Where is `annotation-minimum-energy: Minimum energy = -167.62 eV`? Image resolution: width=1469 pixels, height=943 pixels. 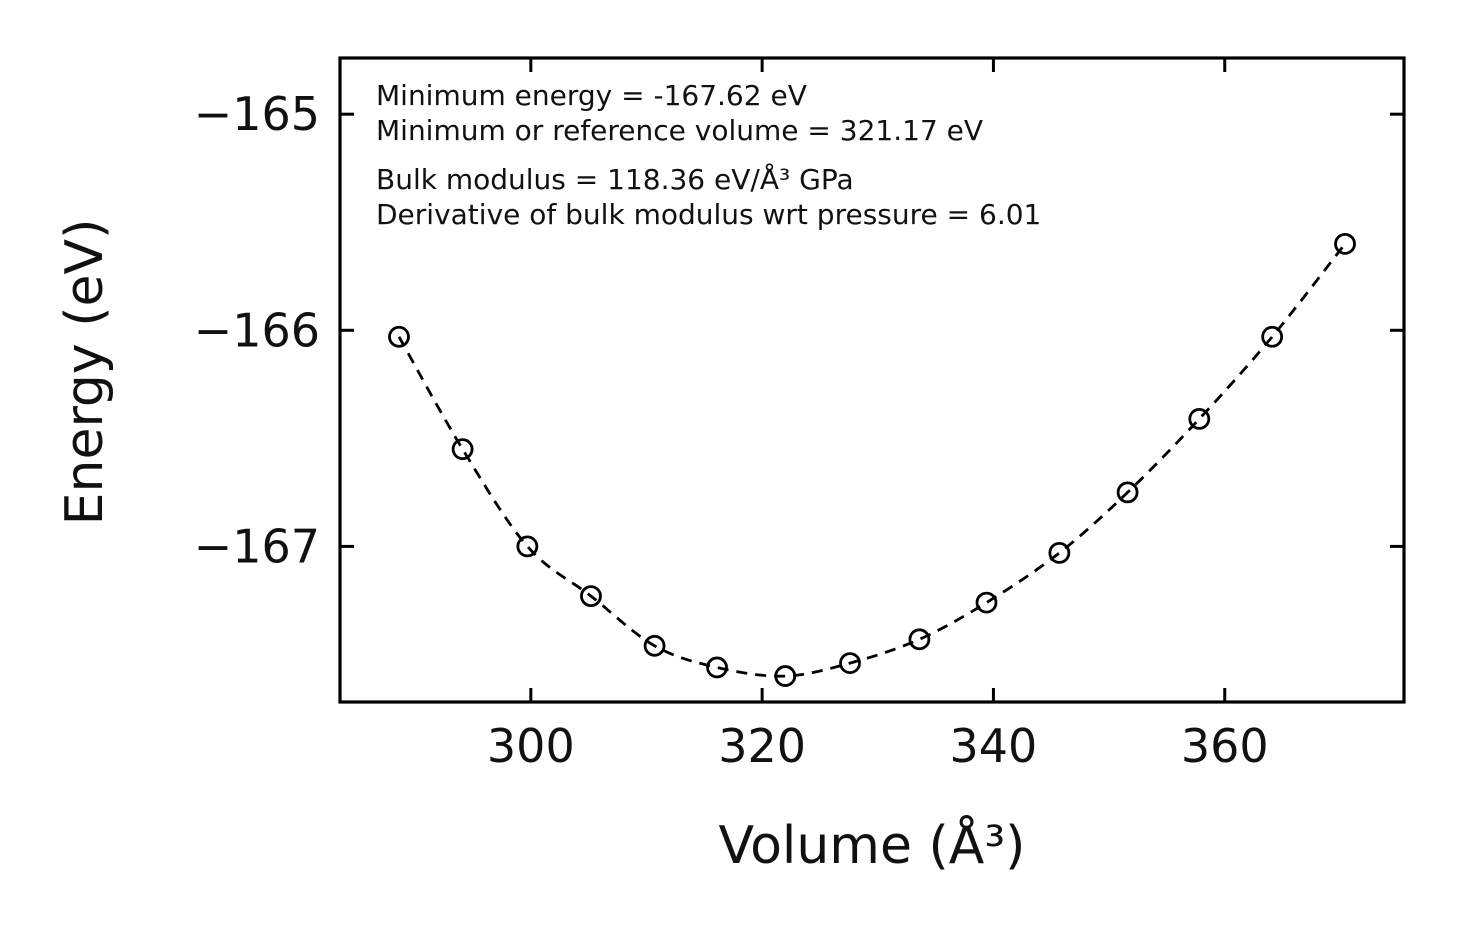 annotation-minimum-energy: Minimum energy = -167.62 eV is located at coordinates (591, 95).